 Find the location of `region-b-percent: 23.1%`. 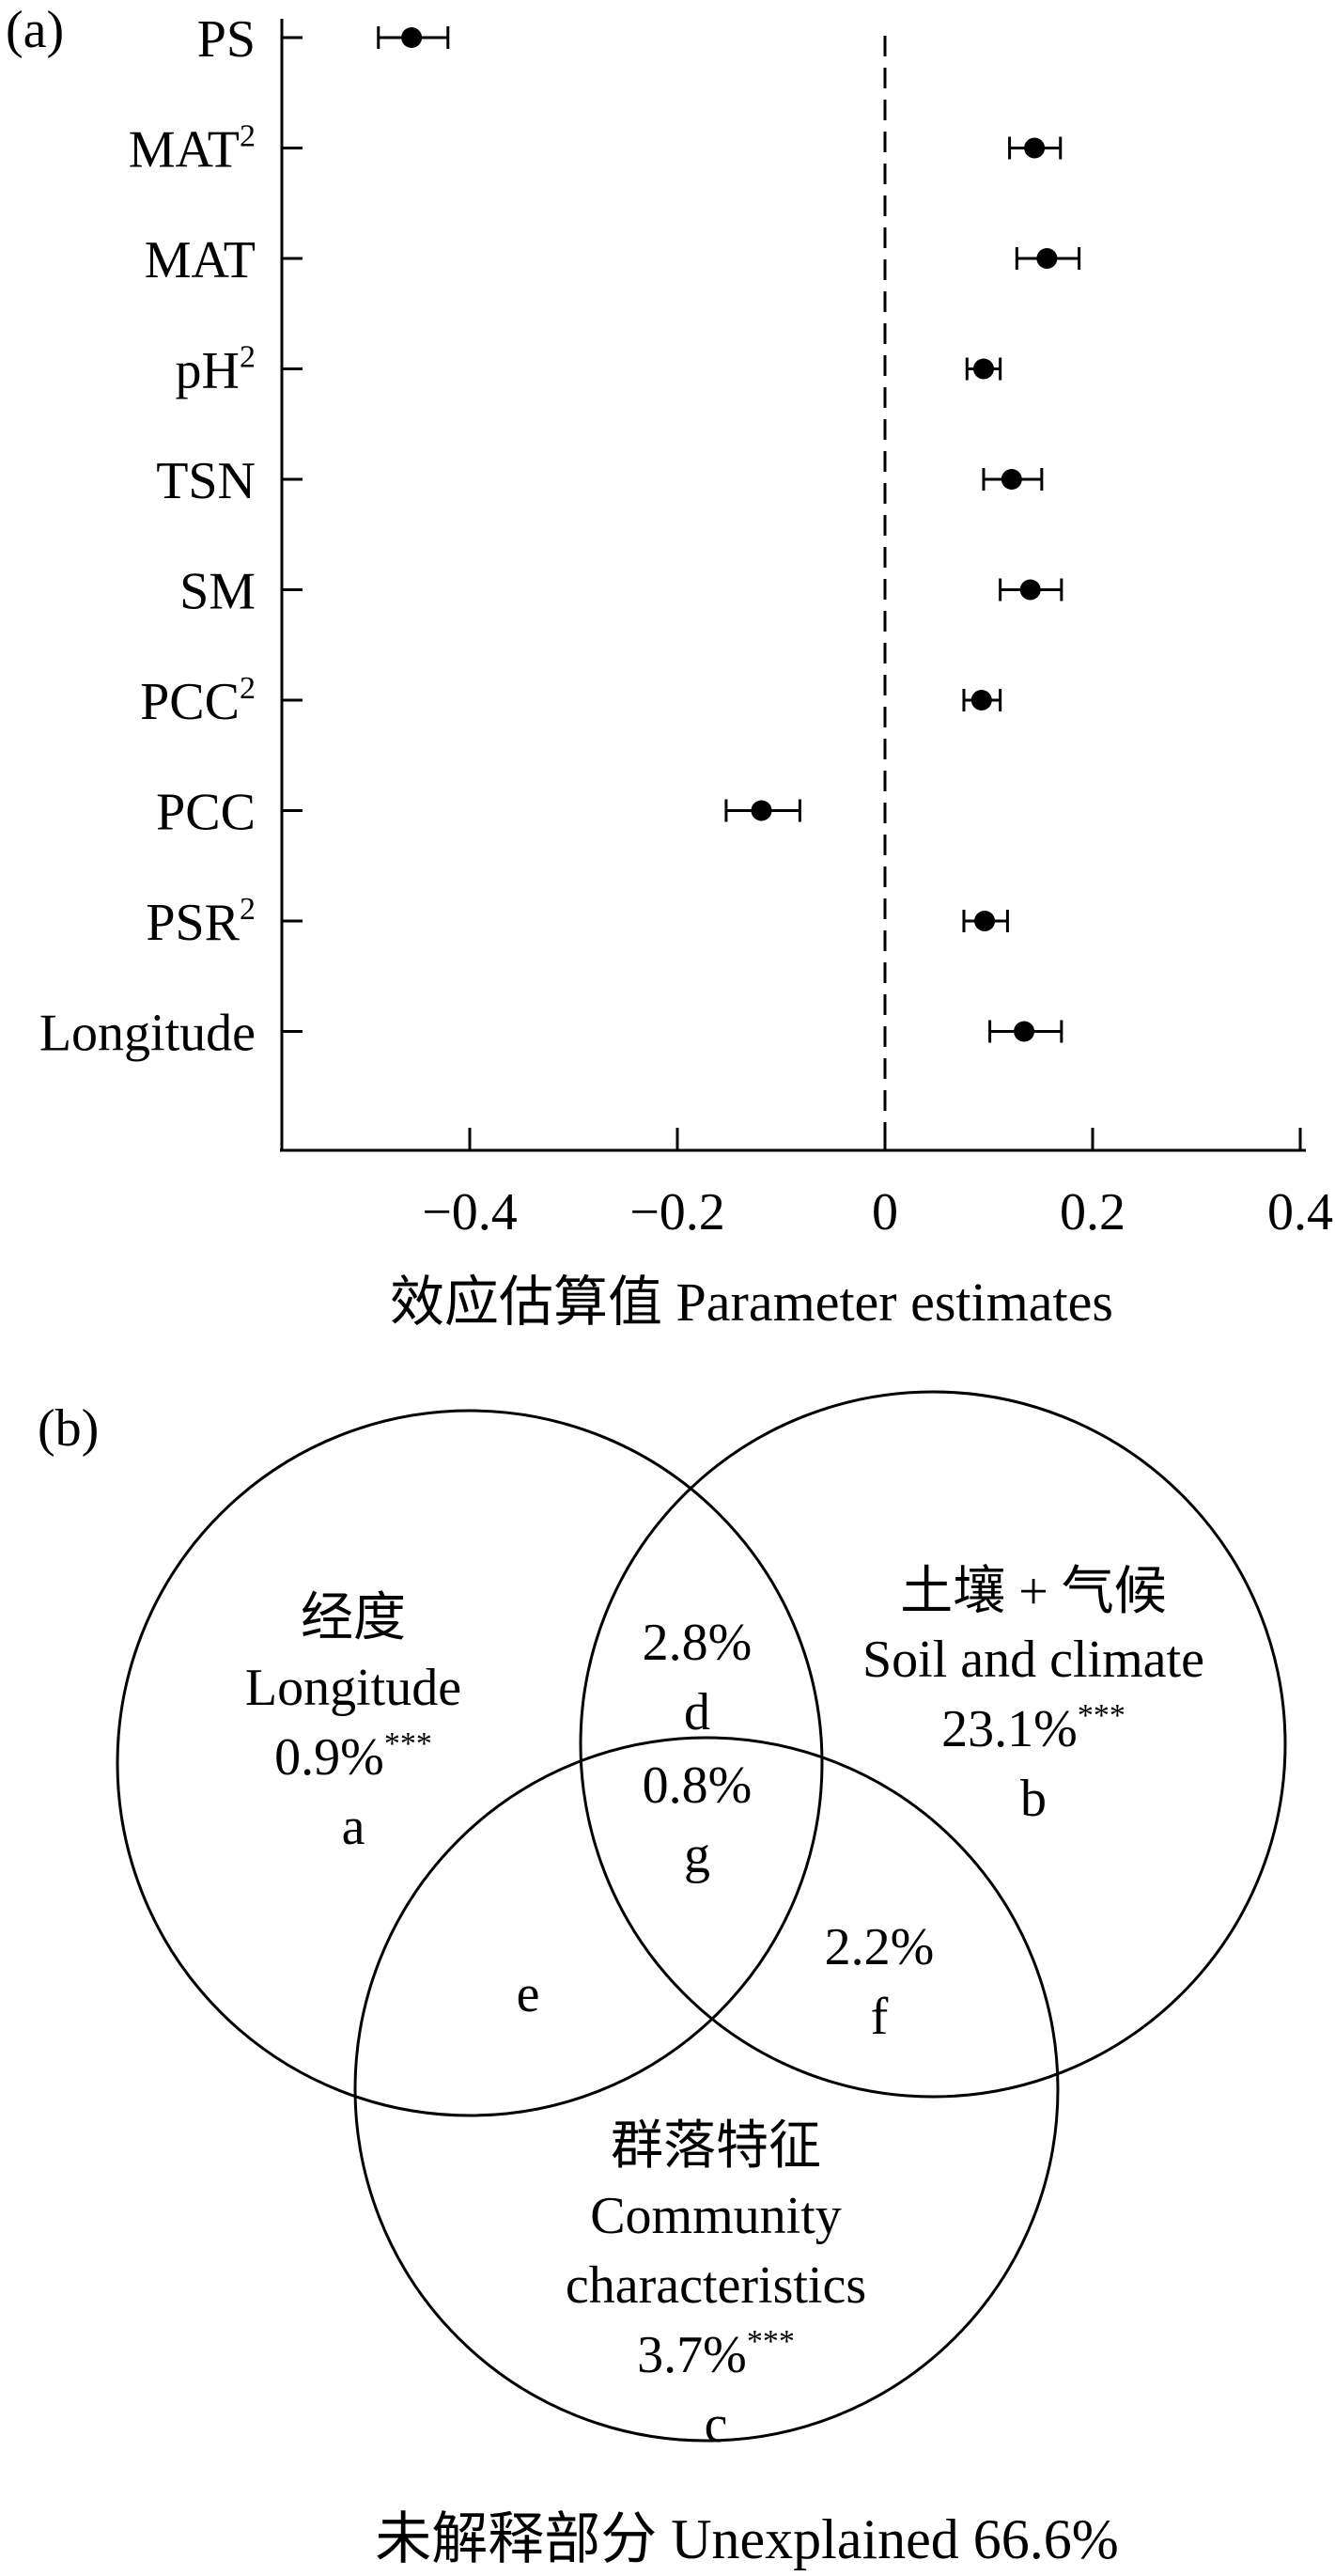

region-b-percent: 23.1% is located at coordinates (1009, 1729).